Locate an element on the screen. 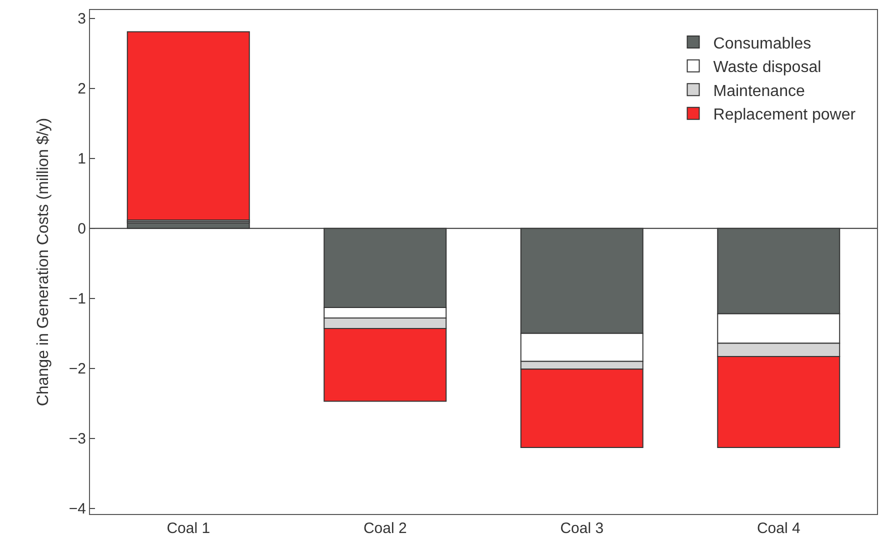 Image resolution: width=887 pixels, height=554 pixels. legend-label: Waste disposal is located at coordinates (767, 67).